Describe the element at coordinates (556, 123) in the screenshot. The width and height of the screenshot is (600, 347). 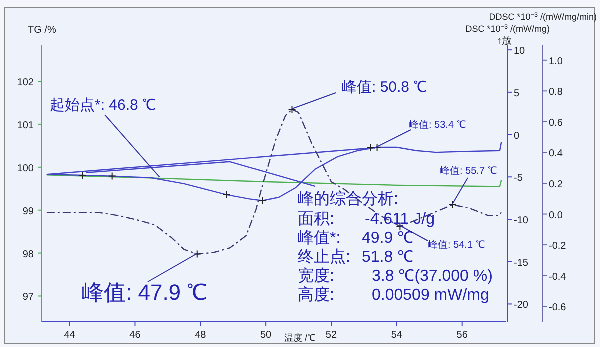
I see `y3-tick-label: 0.6` at that location.